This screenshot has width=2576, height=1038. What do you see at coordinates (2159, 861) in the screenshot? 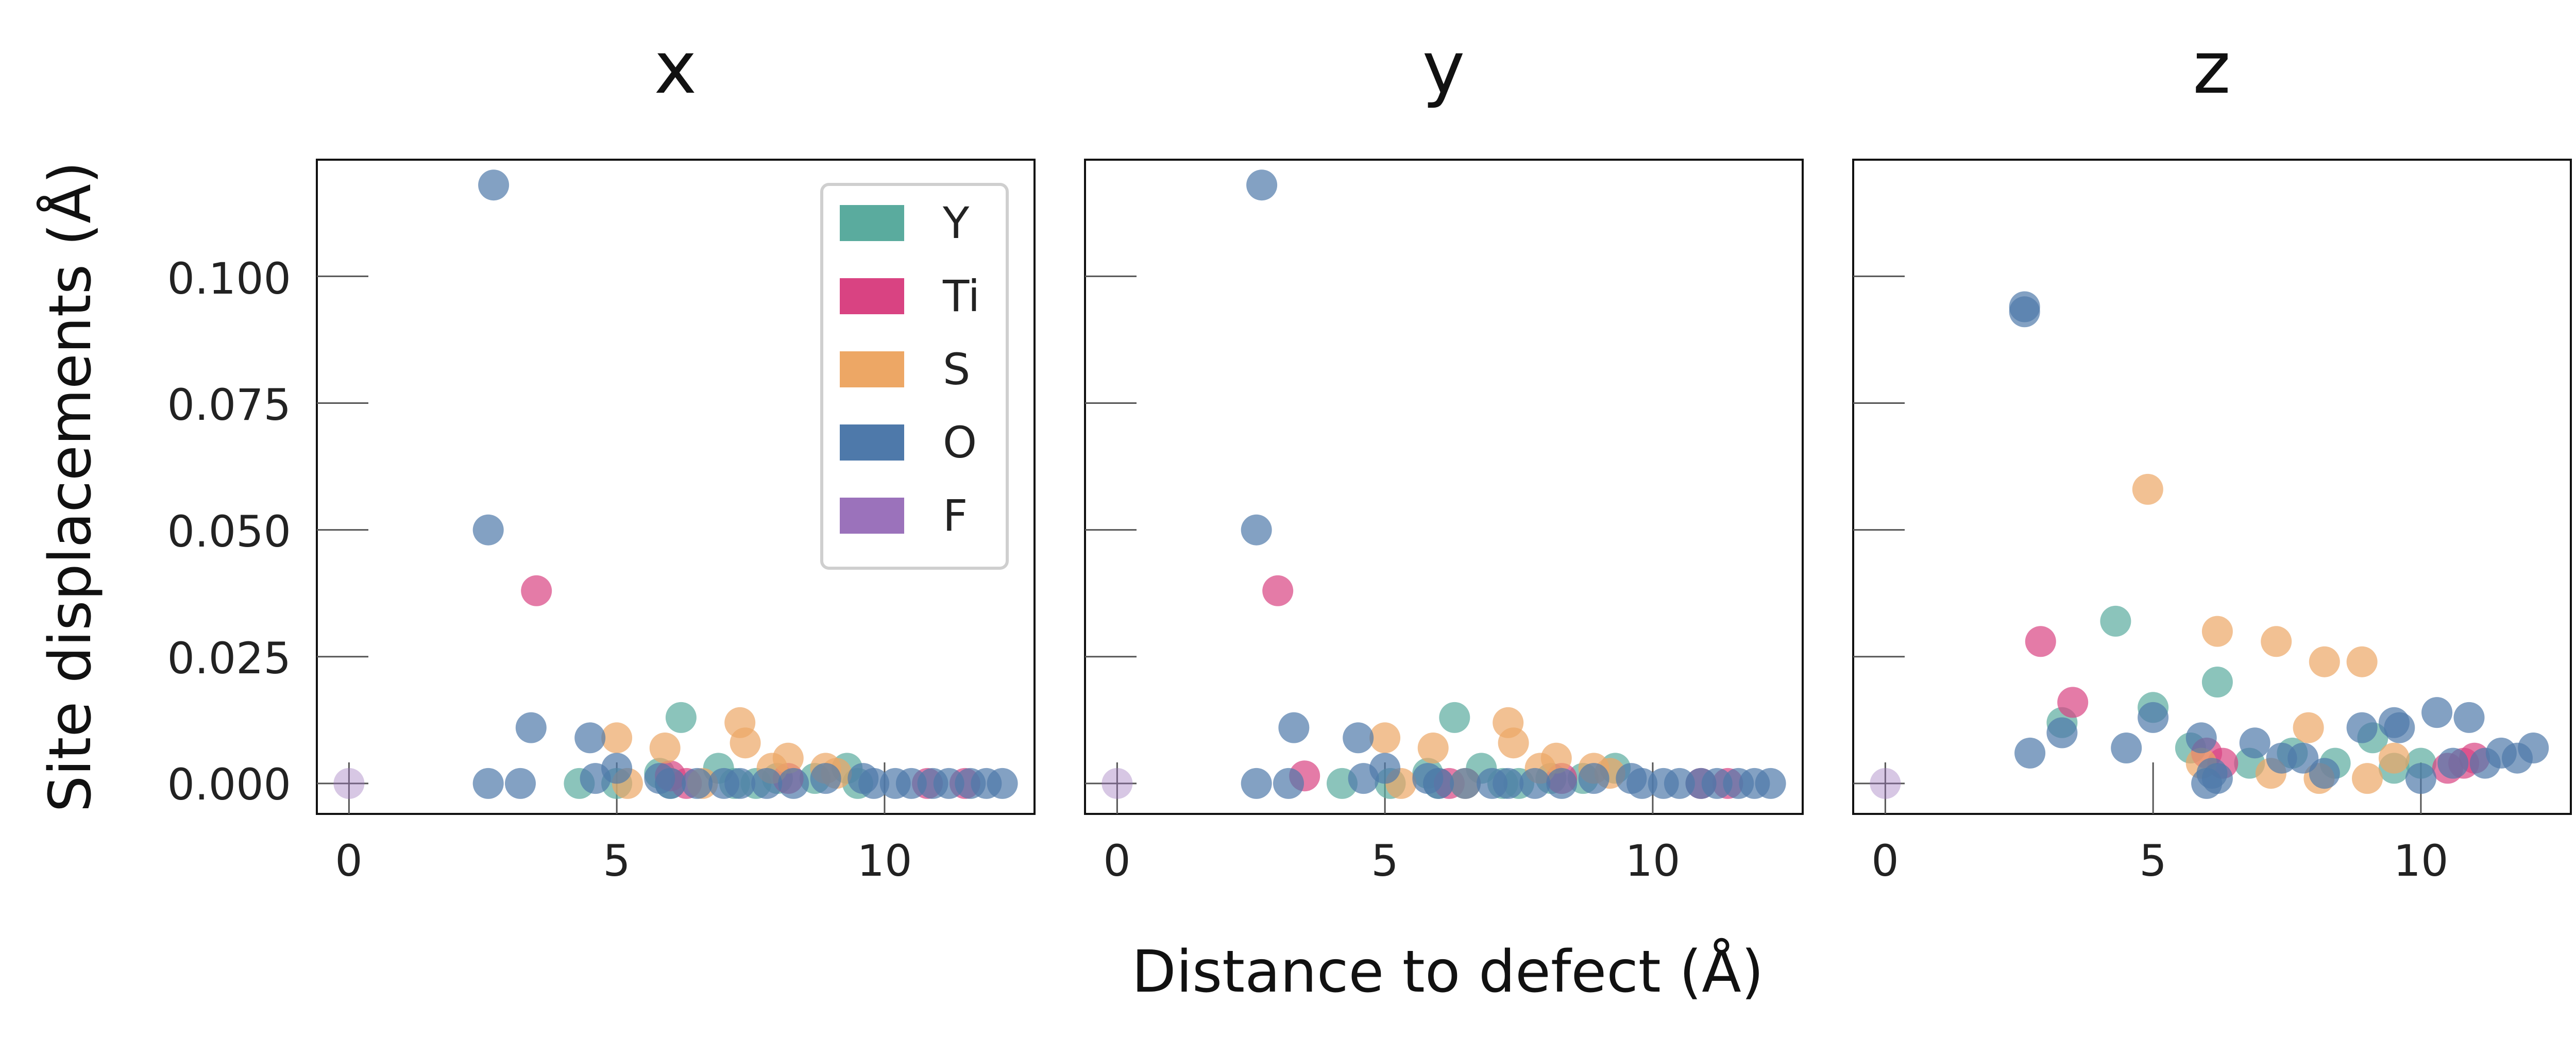
I see `tick-labels-2: 0 5 10` at bounding box center [2159, 861].